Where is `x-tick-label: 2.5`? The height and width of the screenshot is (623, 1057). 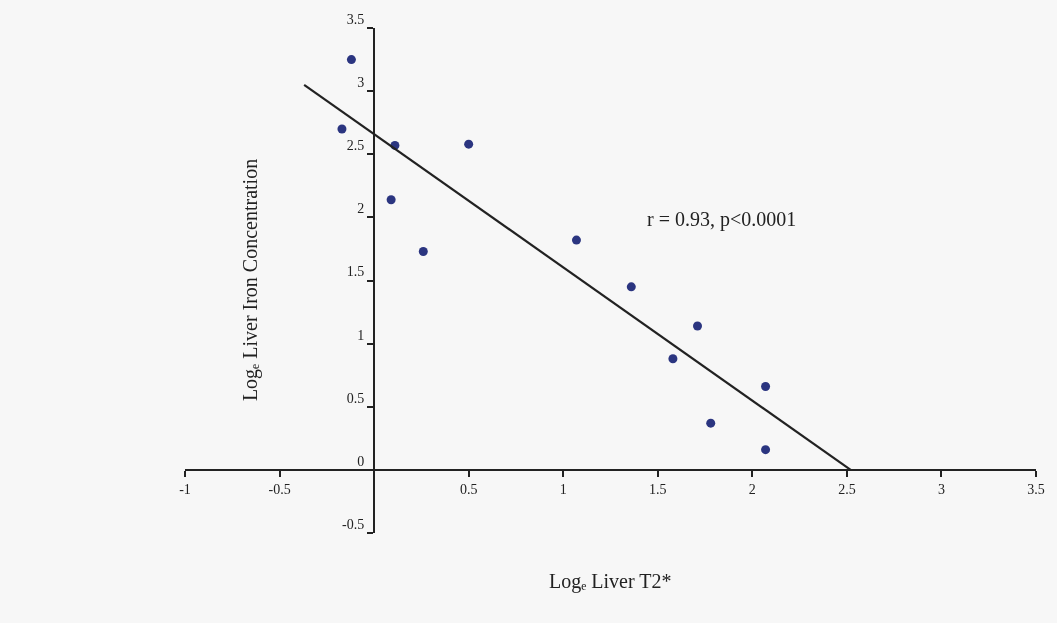
x-tick-label: 2.5 is located at coordinates (847, 489).